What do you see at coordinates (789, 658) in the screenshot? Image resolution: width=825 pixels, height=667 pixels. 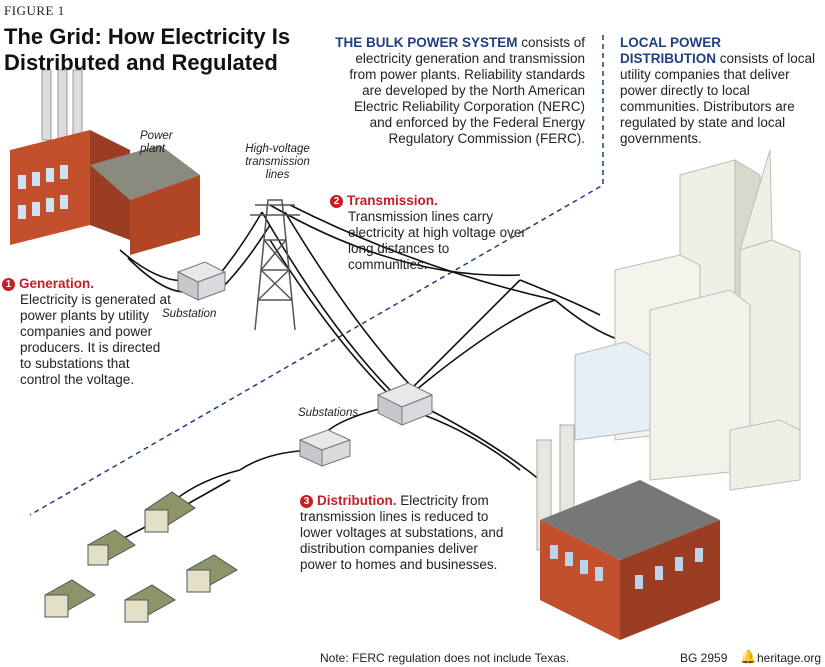 I see `footer-site: heritage.org` at bounding box center [789, 658].